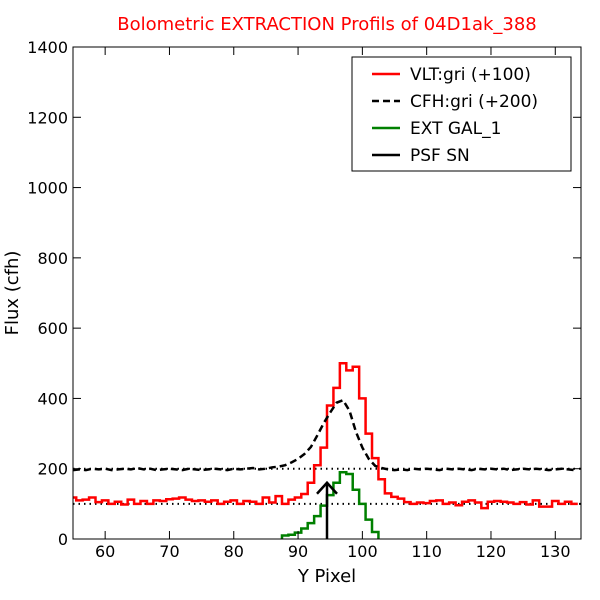 The height and width of the screenshot is (600, 600). What do you see at coordinates (426, 551) in the screenshot?
I see `x-tick-label: 110` at bounding box center [426, 551].